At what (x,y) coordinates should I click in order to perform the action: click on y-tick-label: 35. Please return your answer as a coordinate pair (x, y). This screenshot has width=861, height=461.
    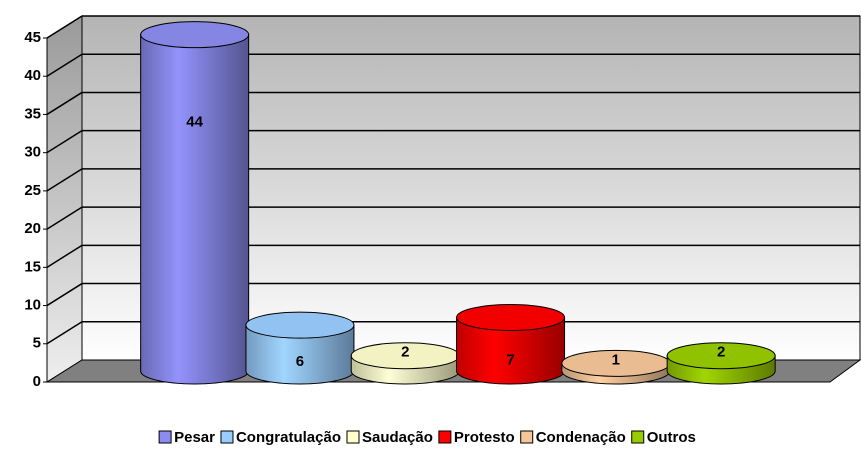
    Looking at the image, I should click on (32, 113).